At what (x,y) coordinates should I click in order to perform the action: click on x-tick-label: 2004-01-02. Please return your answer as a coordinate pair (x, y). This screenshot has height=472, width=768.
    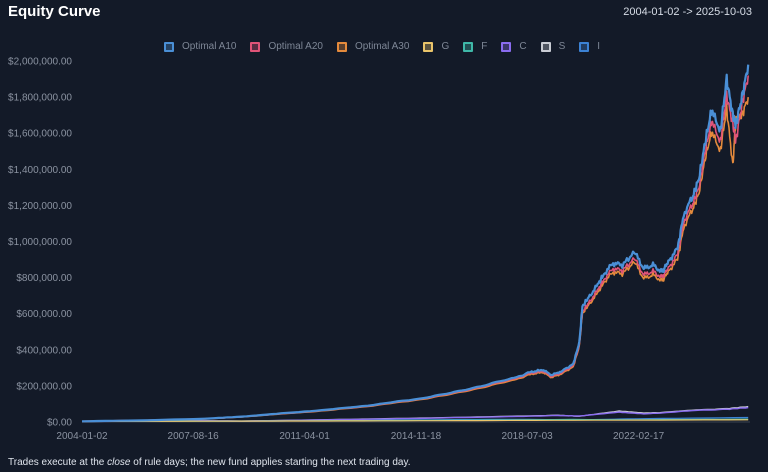
    Looking at the image, I should click on (82, 436).